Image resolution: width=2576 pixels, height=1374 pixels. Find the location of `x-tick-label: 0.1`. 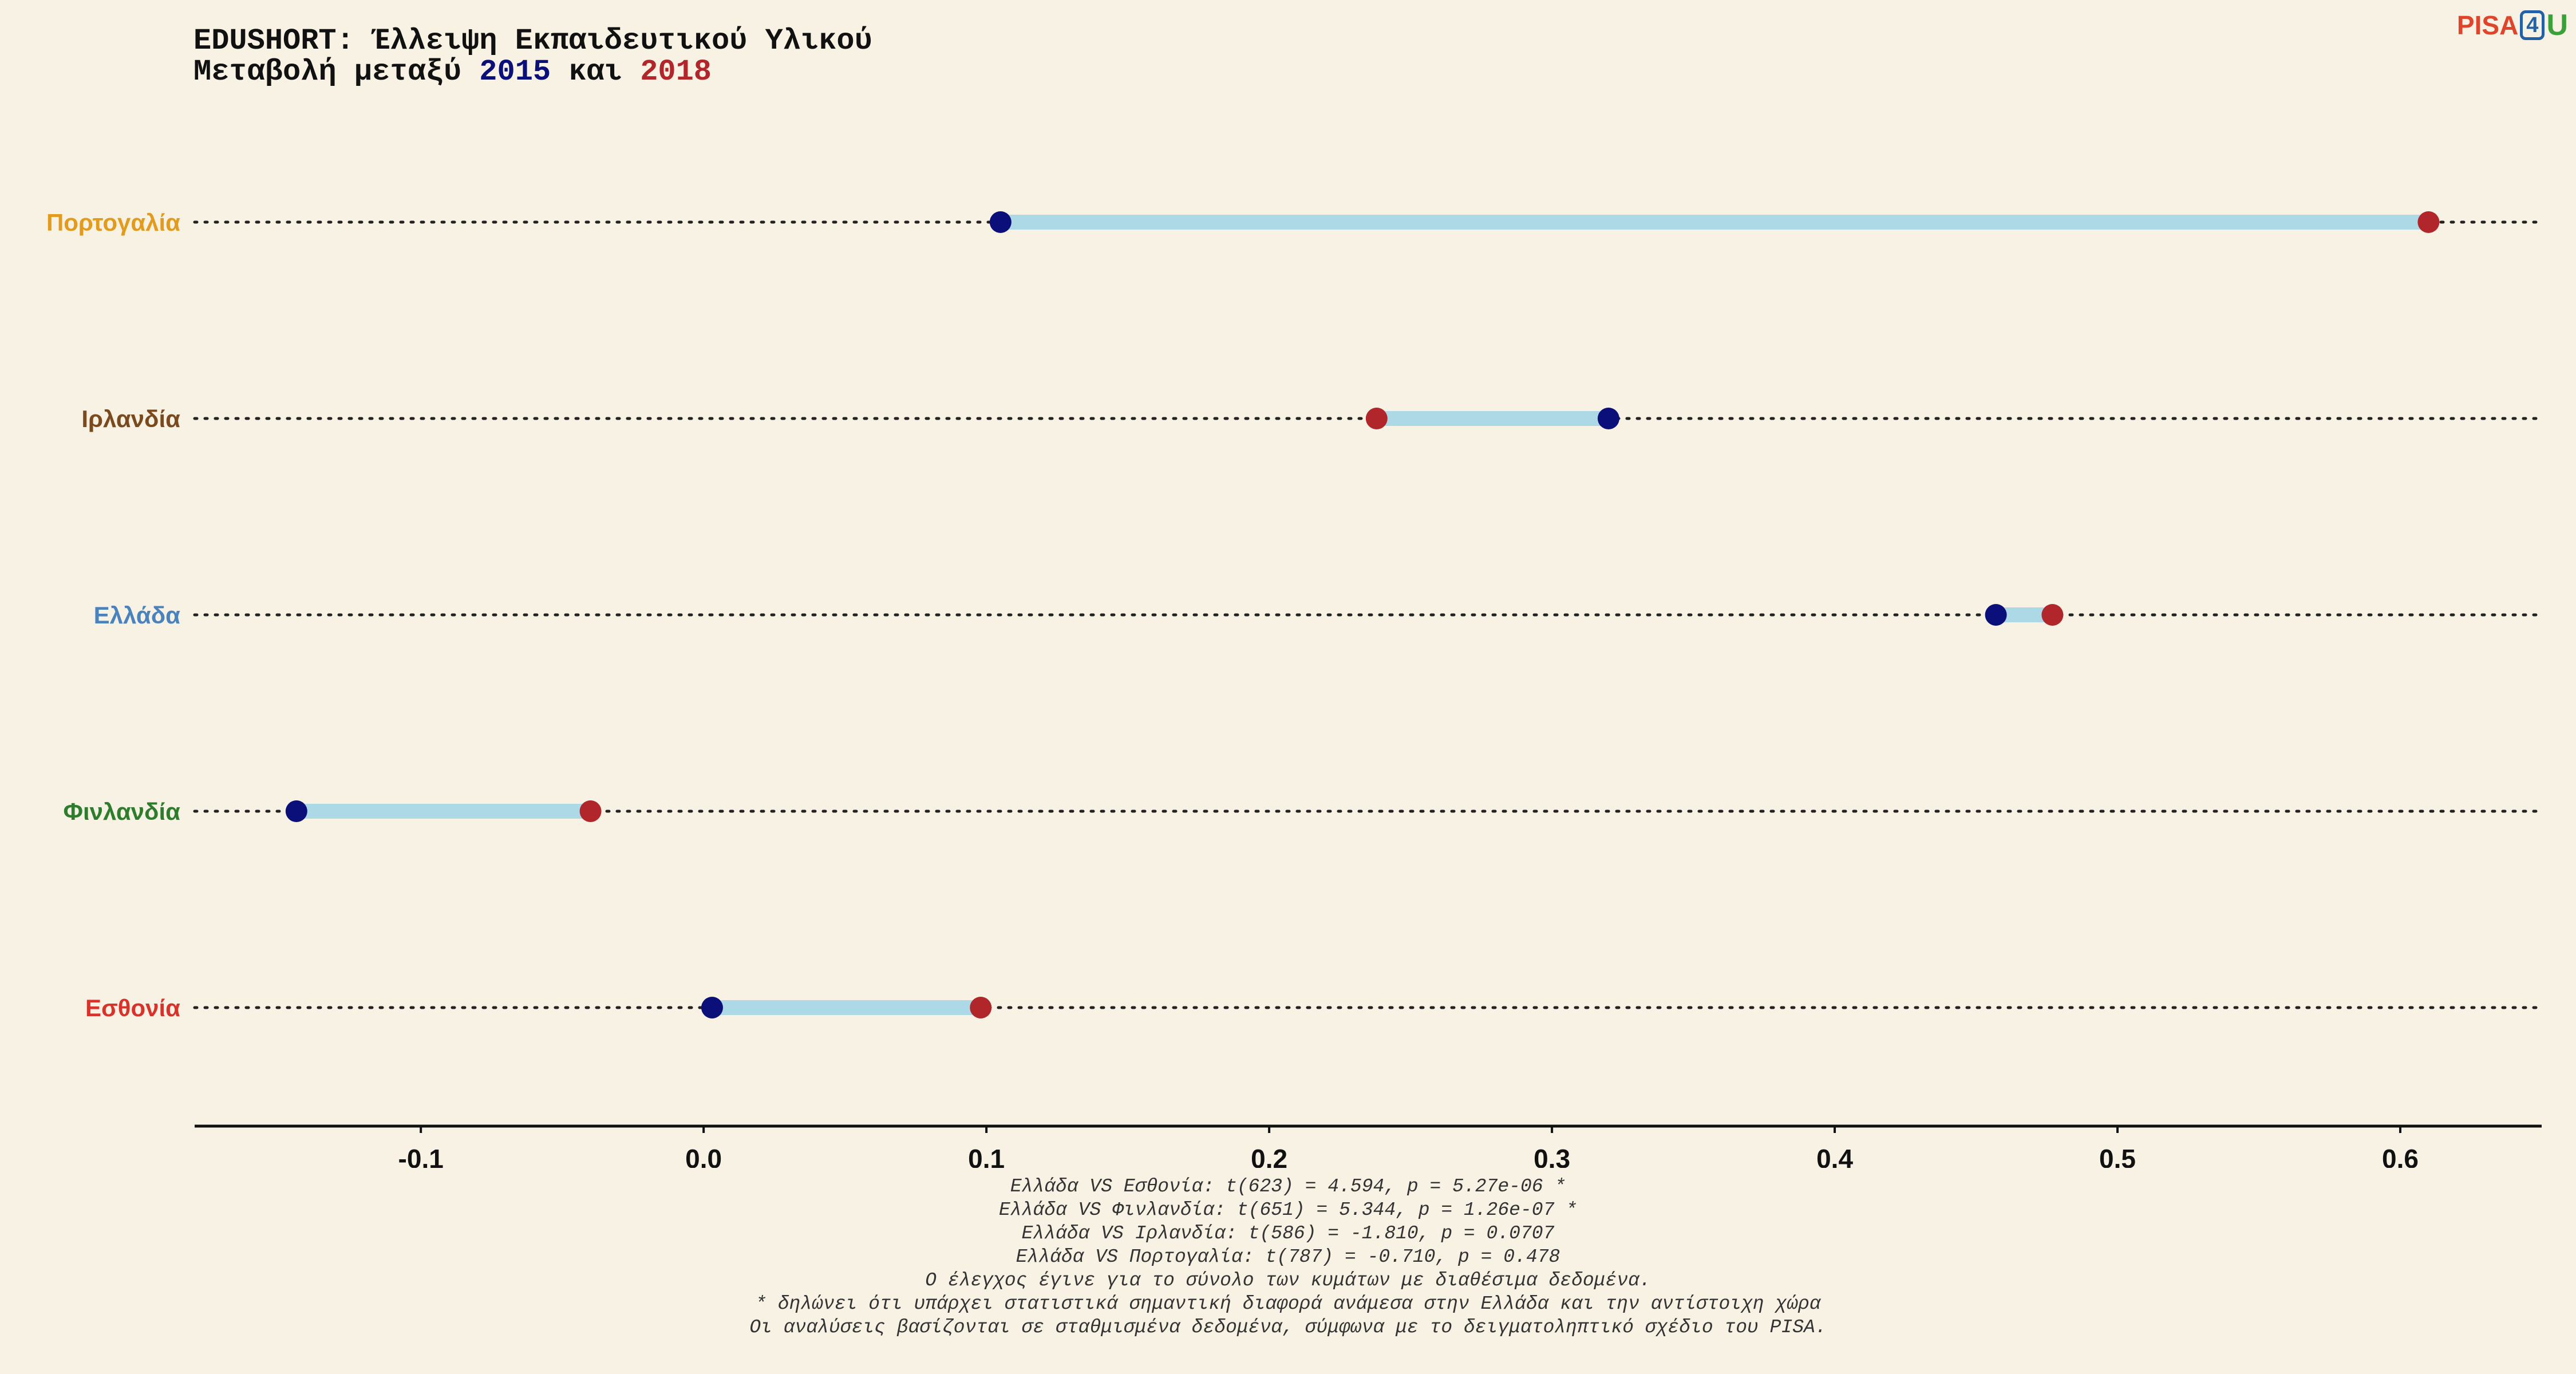

x-tick-label: 0.1 is located at coordinates (986, 1156).